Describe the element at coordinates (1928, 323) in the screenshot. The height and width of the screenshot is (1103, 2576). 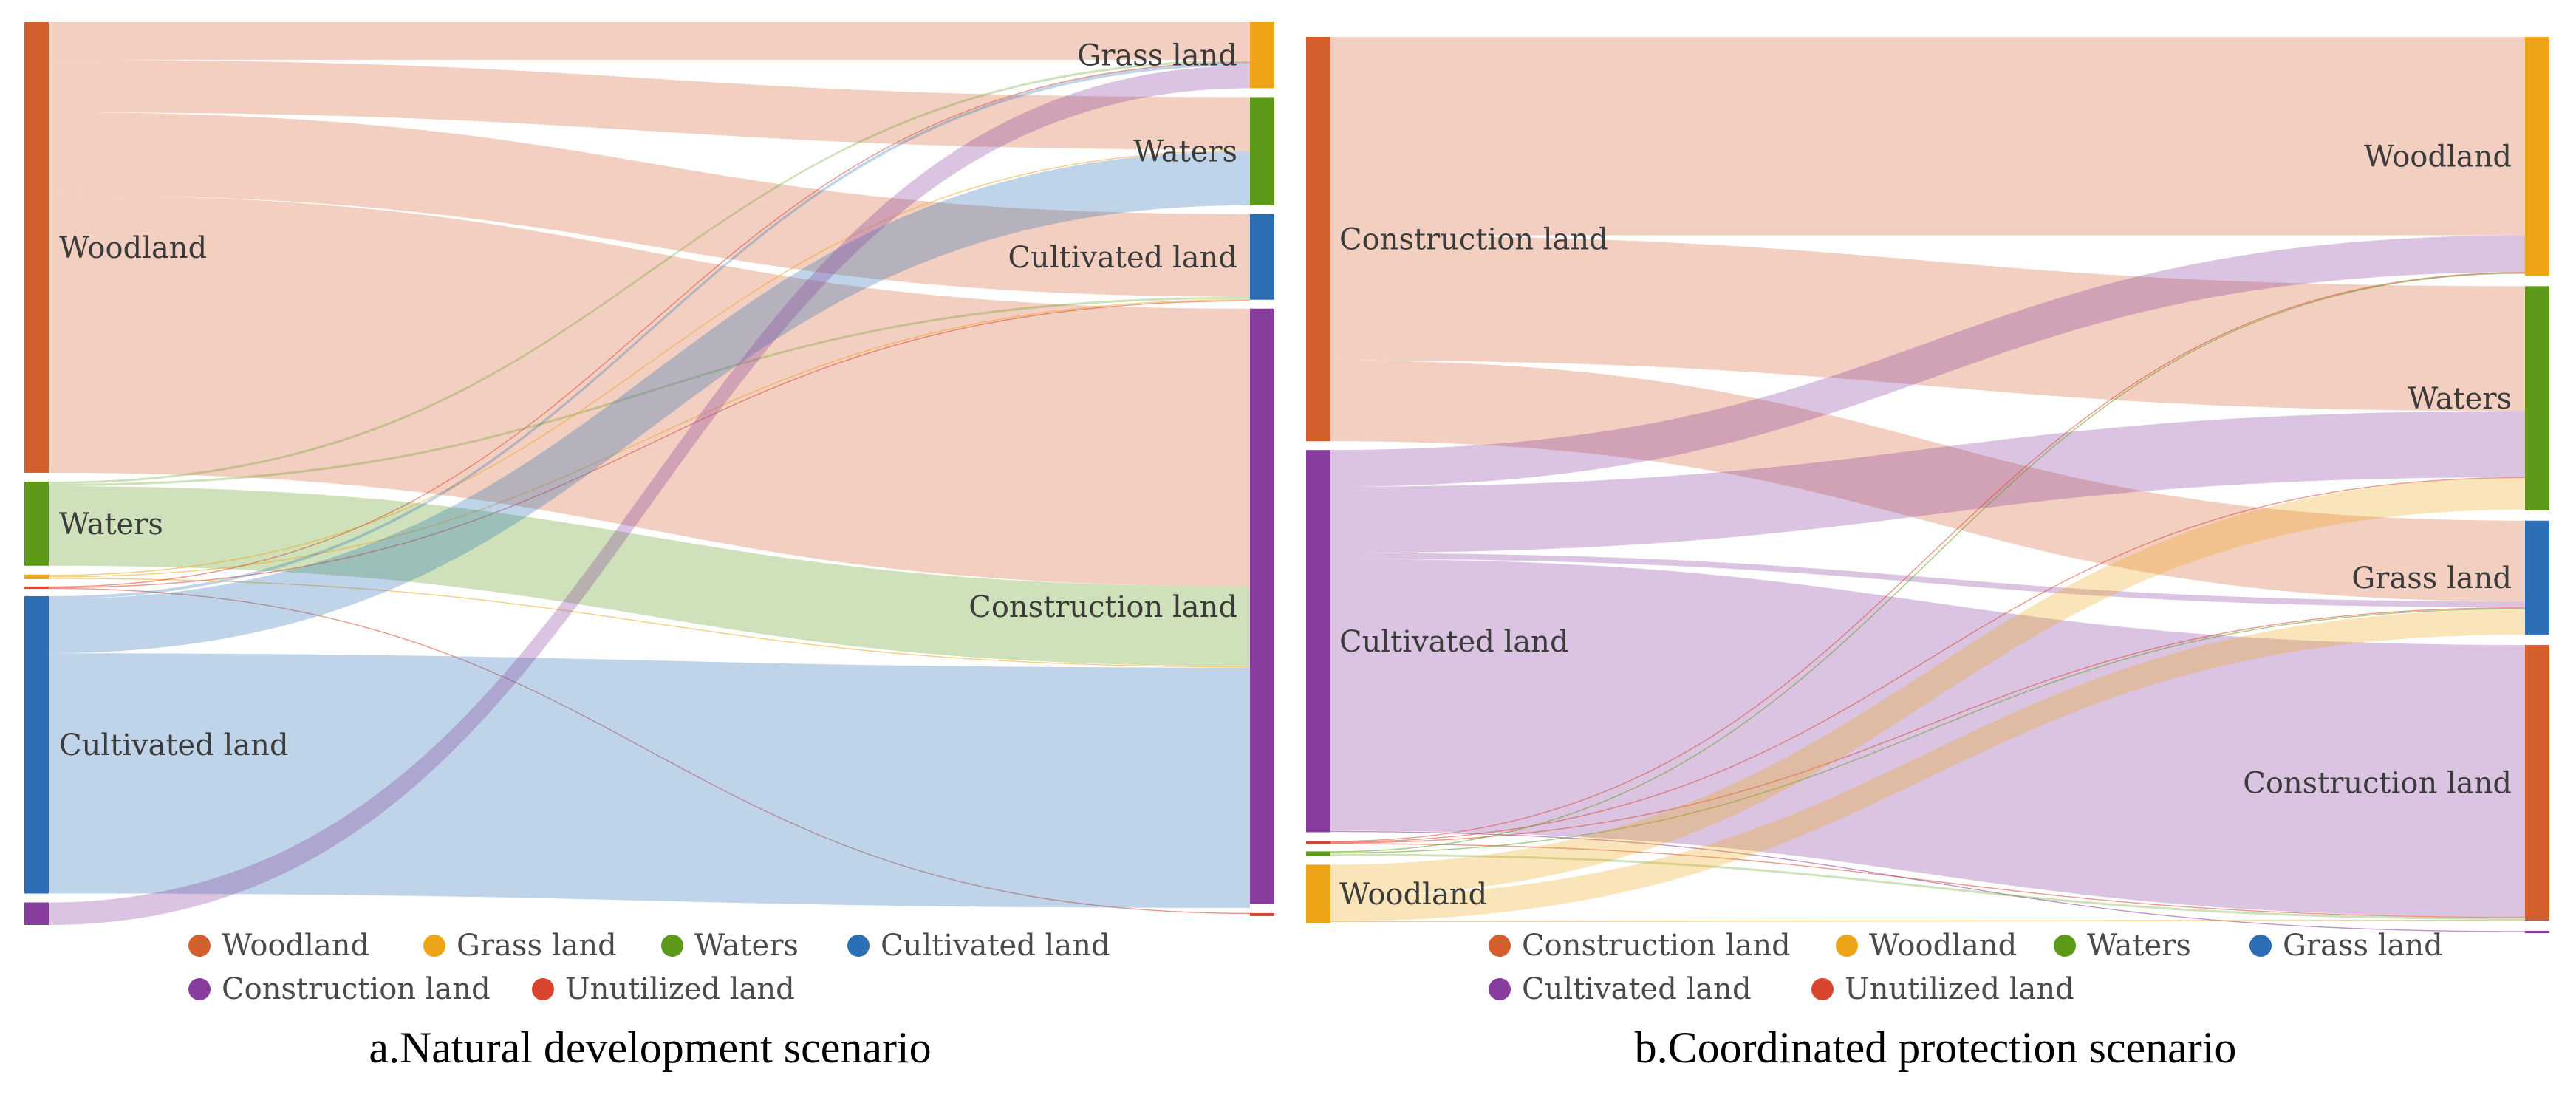
I see `flow-k-to-a` at that location.